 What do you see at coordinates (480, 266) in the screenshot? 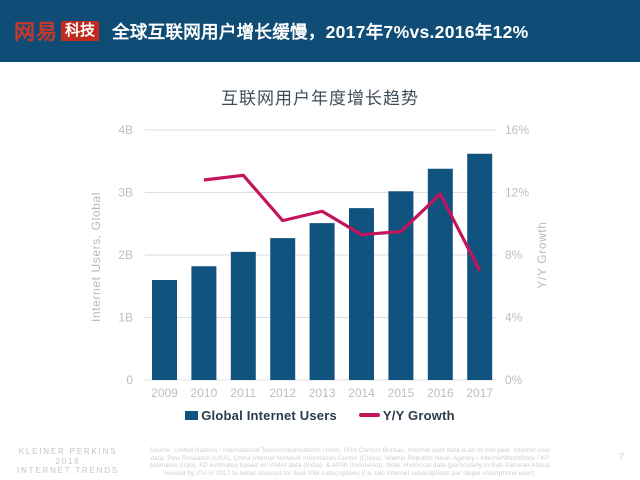
I see `bar-2017` at bounding box center [480, 266].